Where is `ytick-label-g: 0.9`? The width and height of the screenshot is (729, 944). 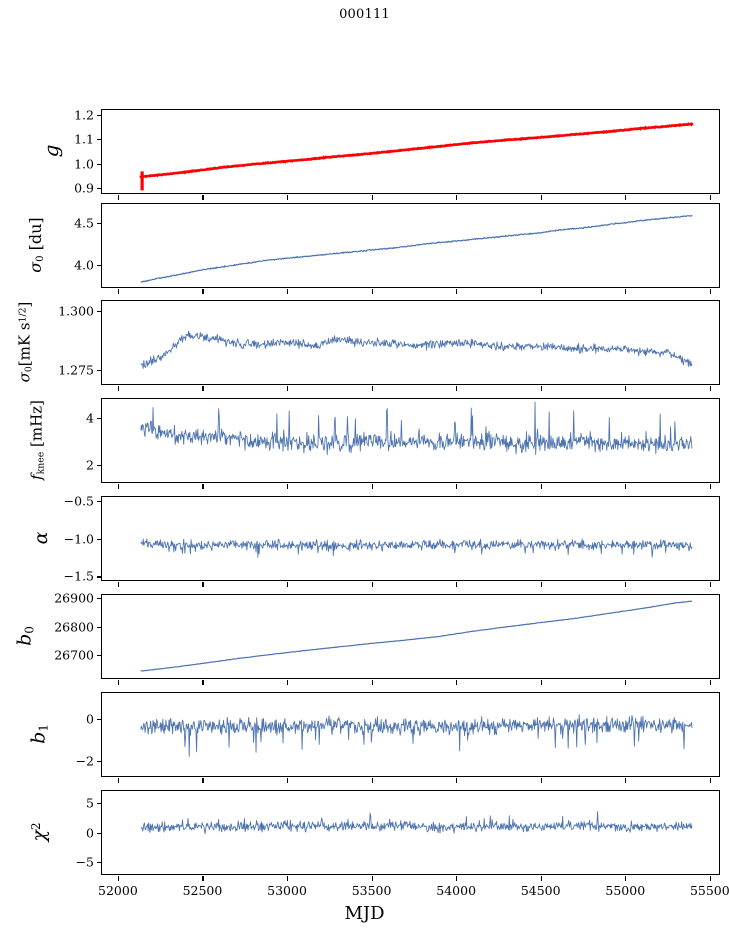
ytick-label-g: 0.9 is located at coordinates (84, 188).